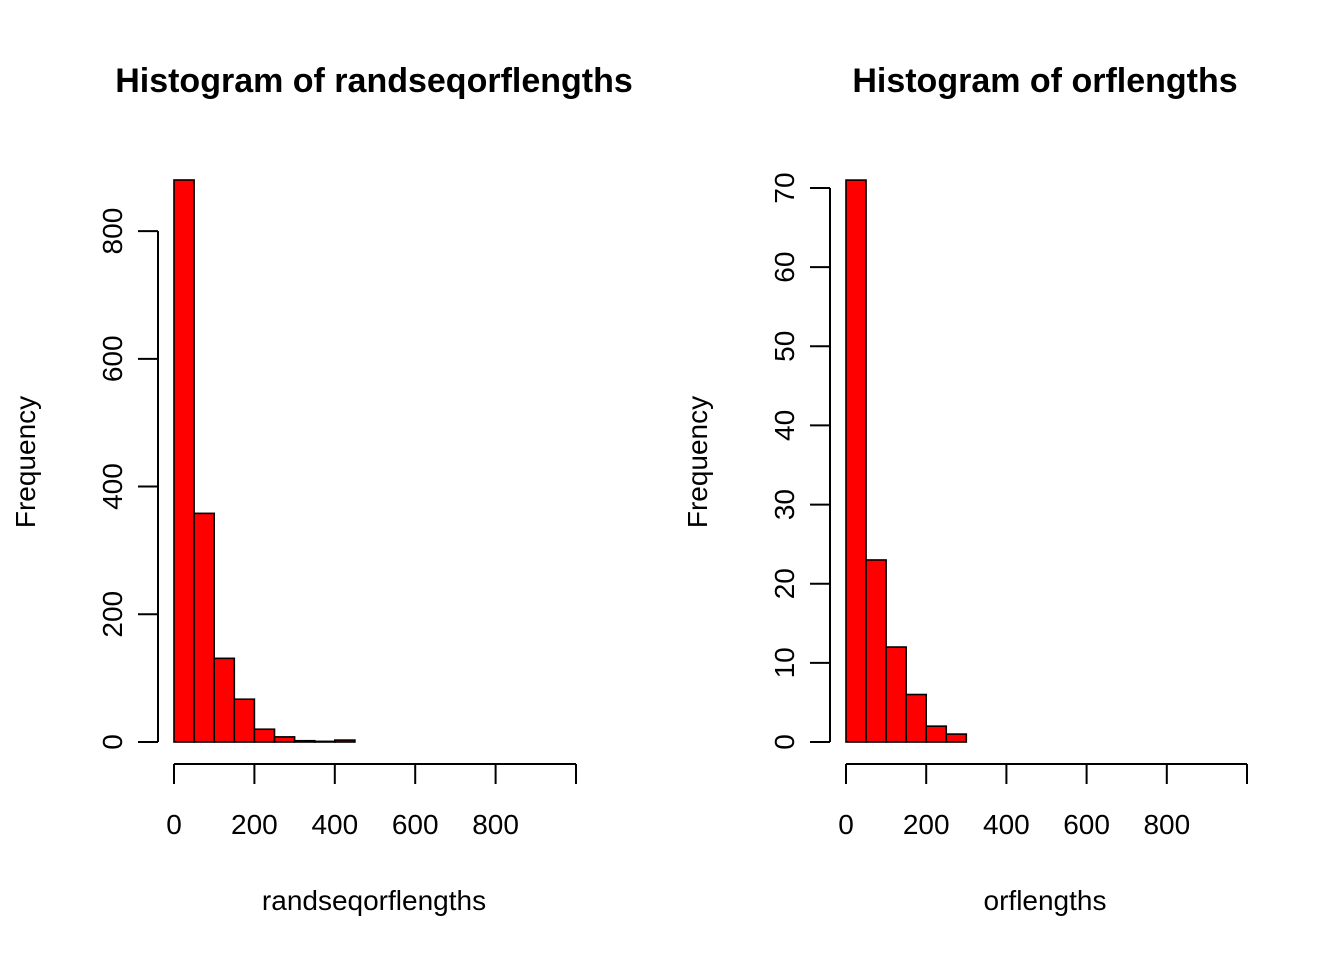 The image size is (1344, 960). What do you see at coordinates (784, 662) in the screenshot?
I see `y-tick-label: 10` at bounding box center [784, 662].